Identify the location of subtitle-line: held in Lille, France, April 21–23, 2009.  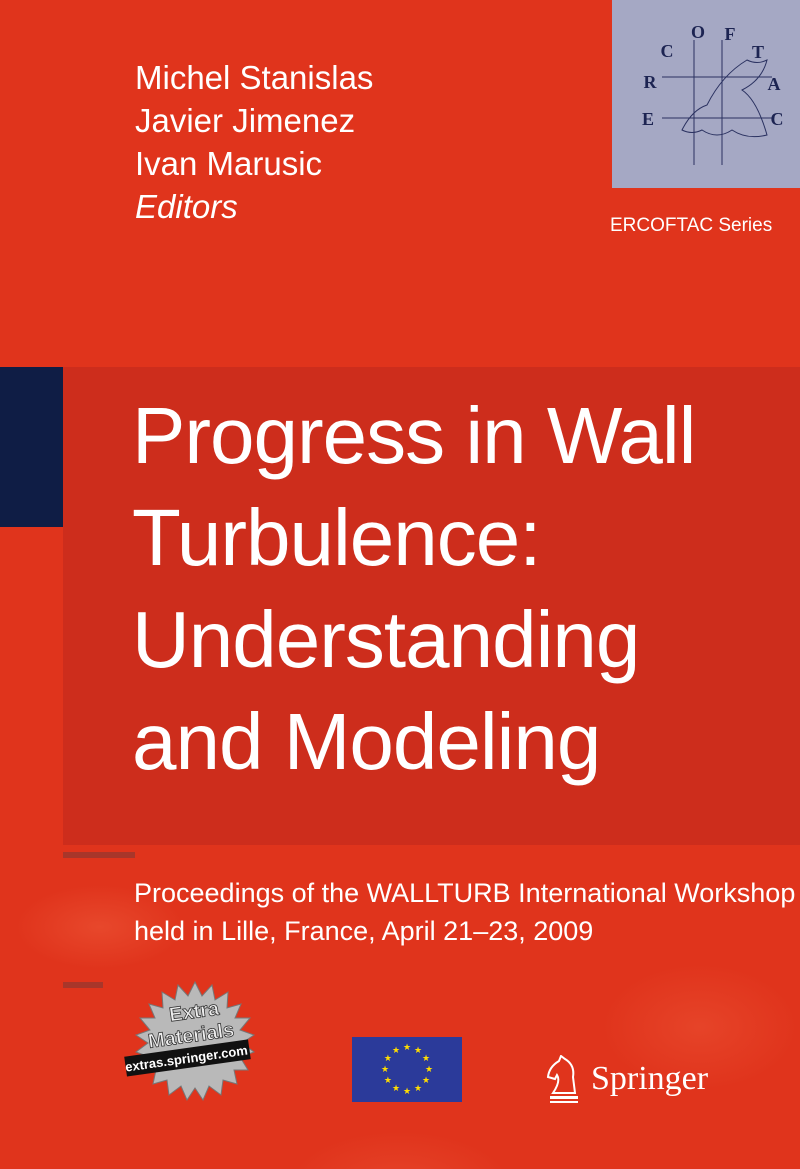
(364, 931).